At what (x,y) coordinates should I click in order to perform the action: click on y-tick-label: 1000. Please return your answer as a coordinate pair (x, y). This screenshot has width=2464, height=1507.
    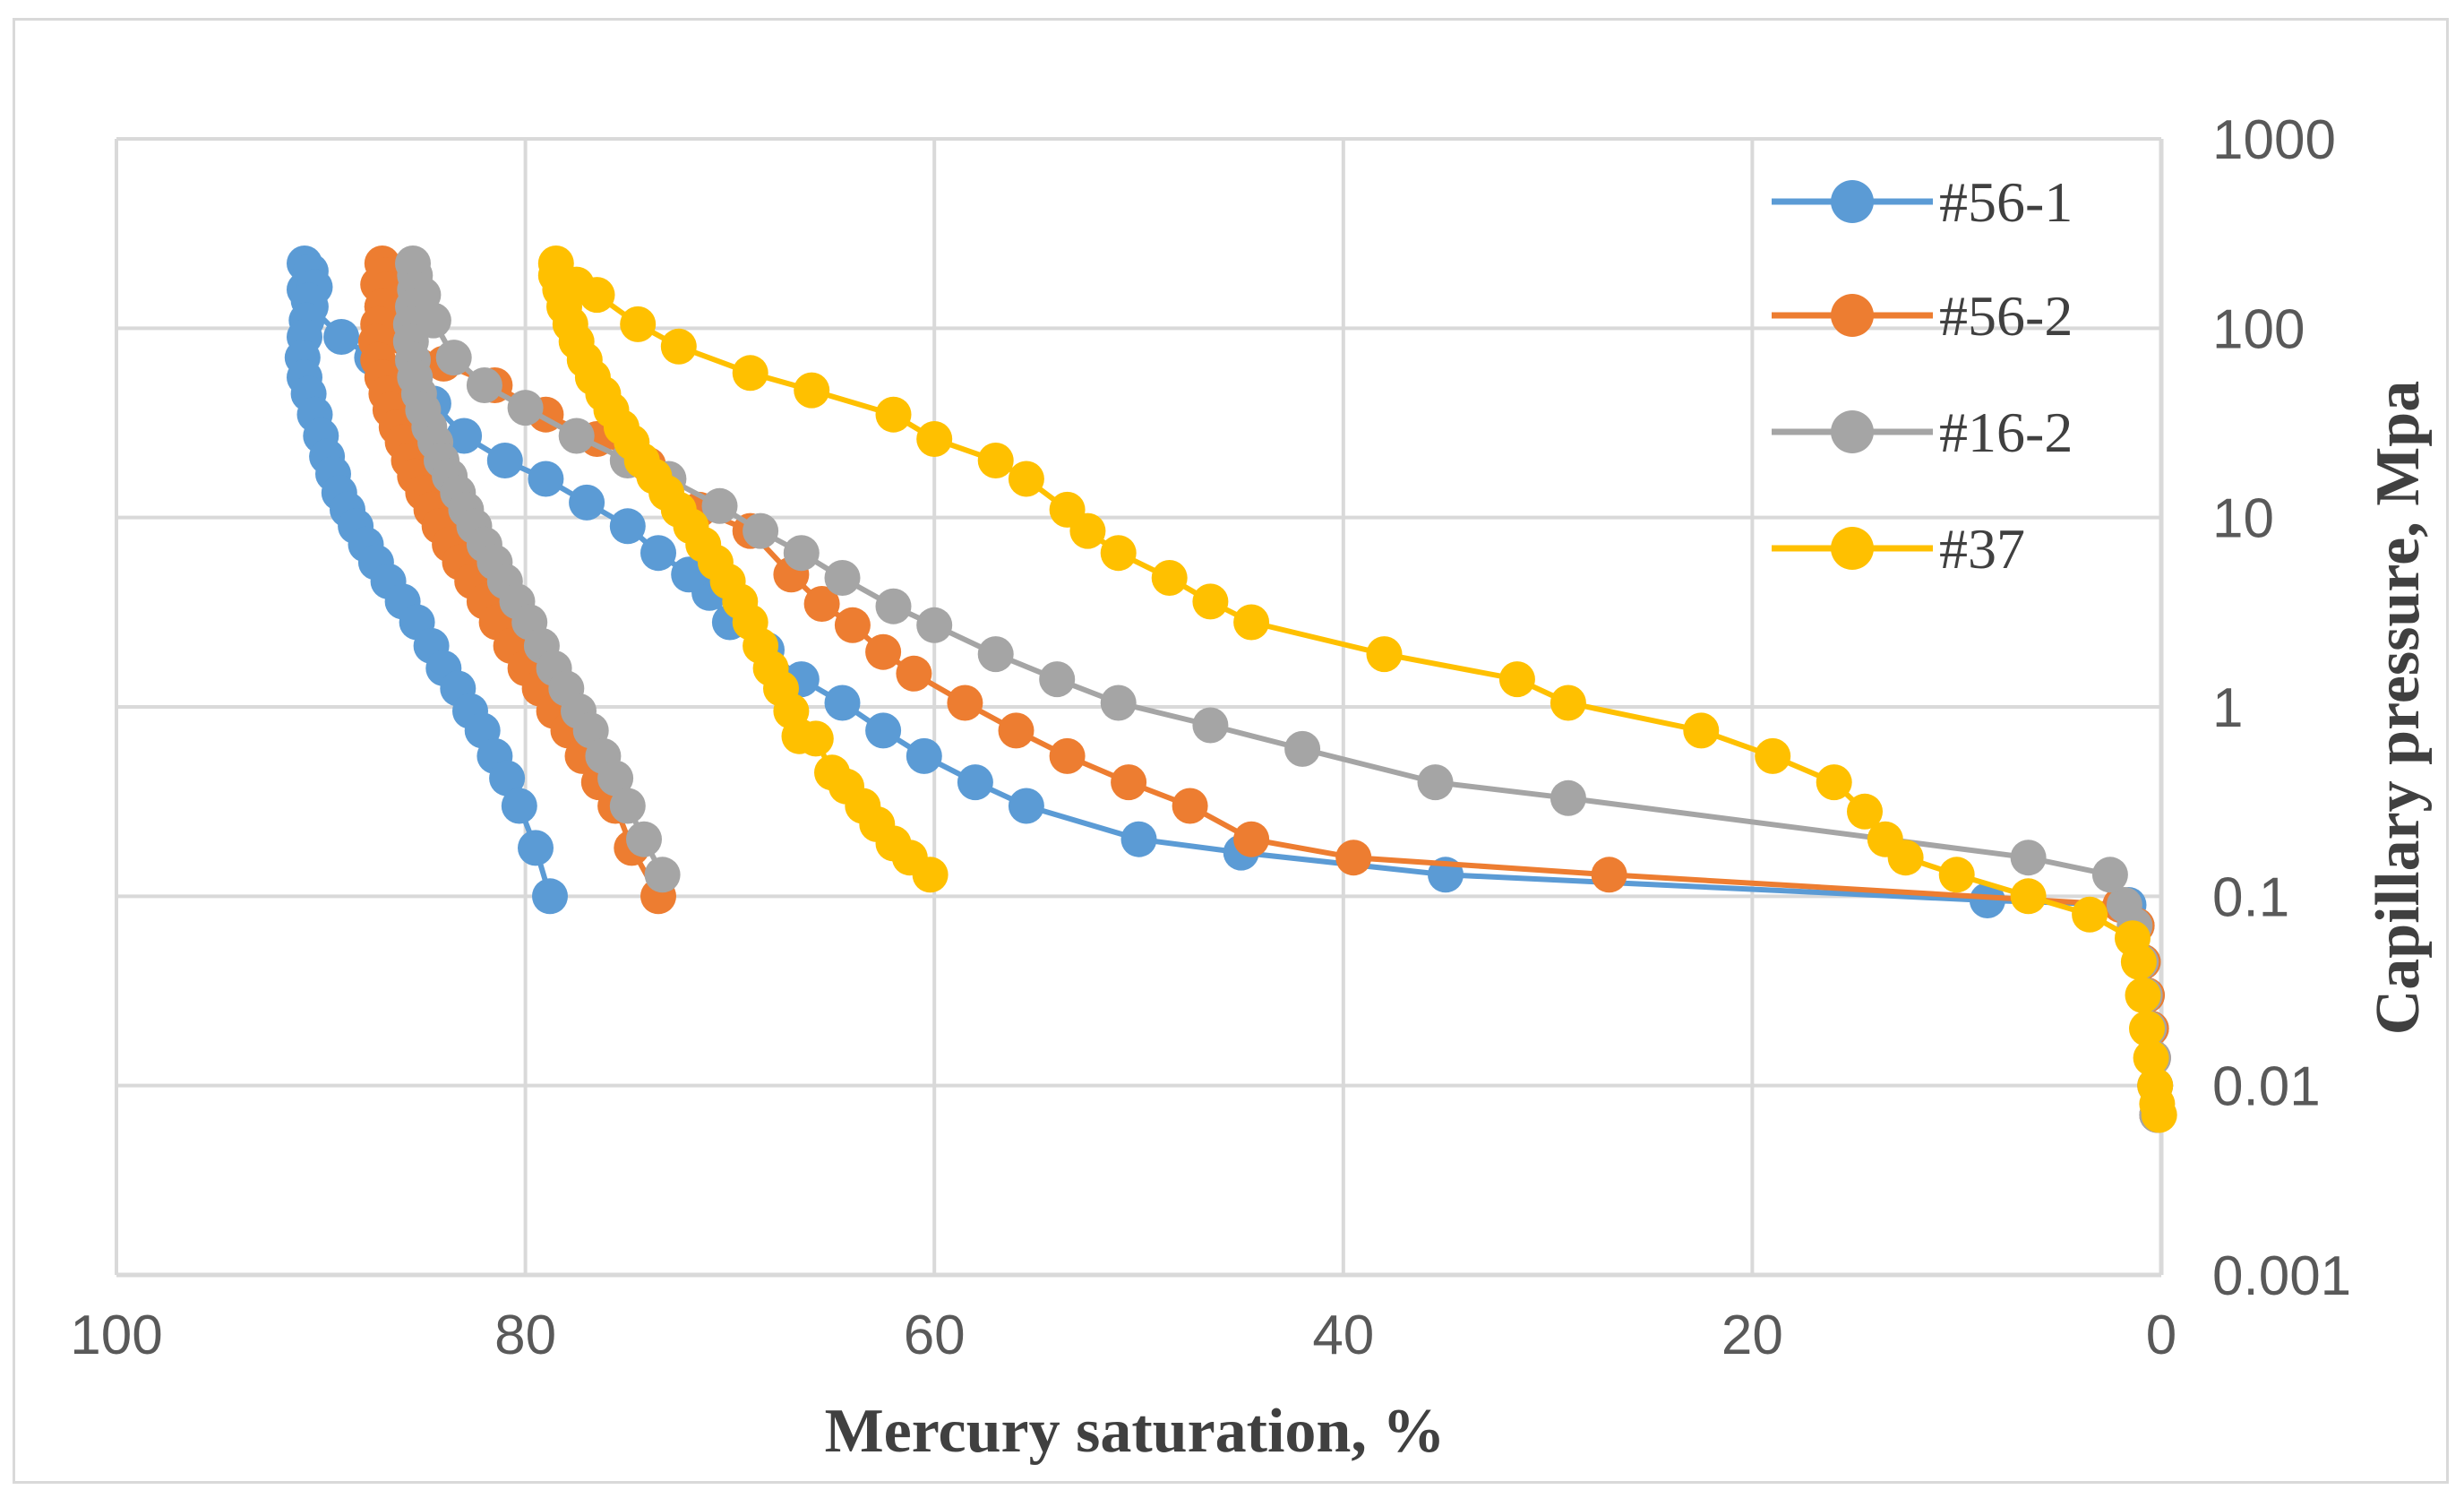
    Looking at the image, I should click on (2274, 140).